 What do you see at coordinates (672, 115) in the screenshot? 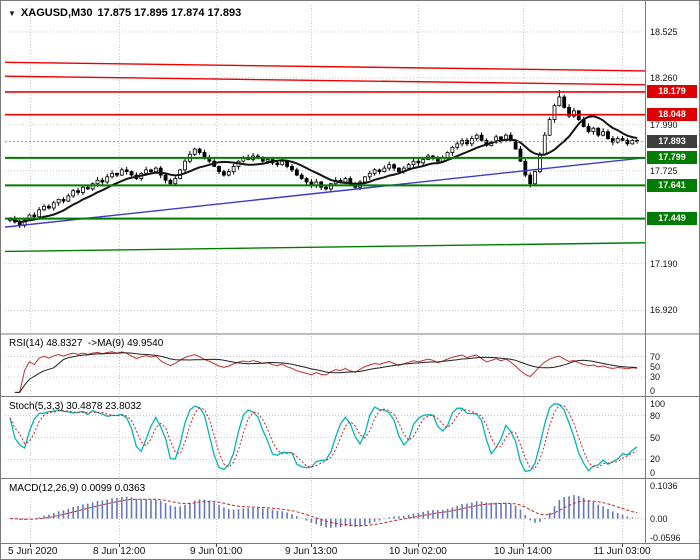
I see `price-badge-18.048: 18.048` at bounding box center [672, 115].